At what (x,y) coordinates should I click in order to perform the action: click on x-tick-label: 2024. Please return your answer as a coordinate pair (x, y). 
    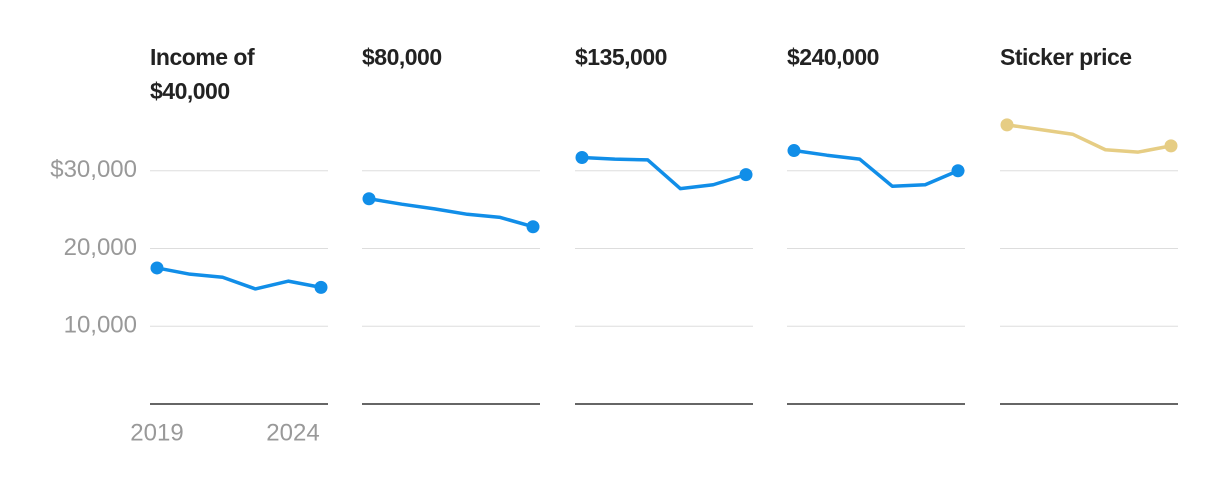
    Looking at the image, I should click on (292, 432).